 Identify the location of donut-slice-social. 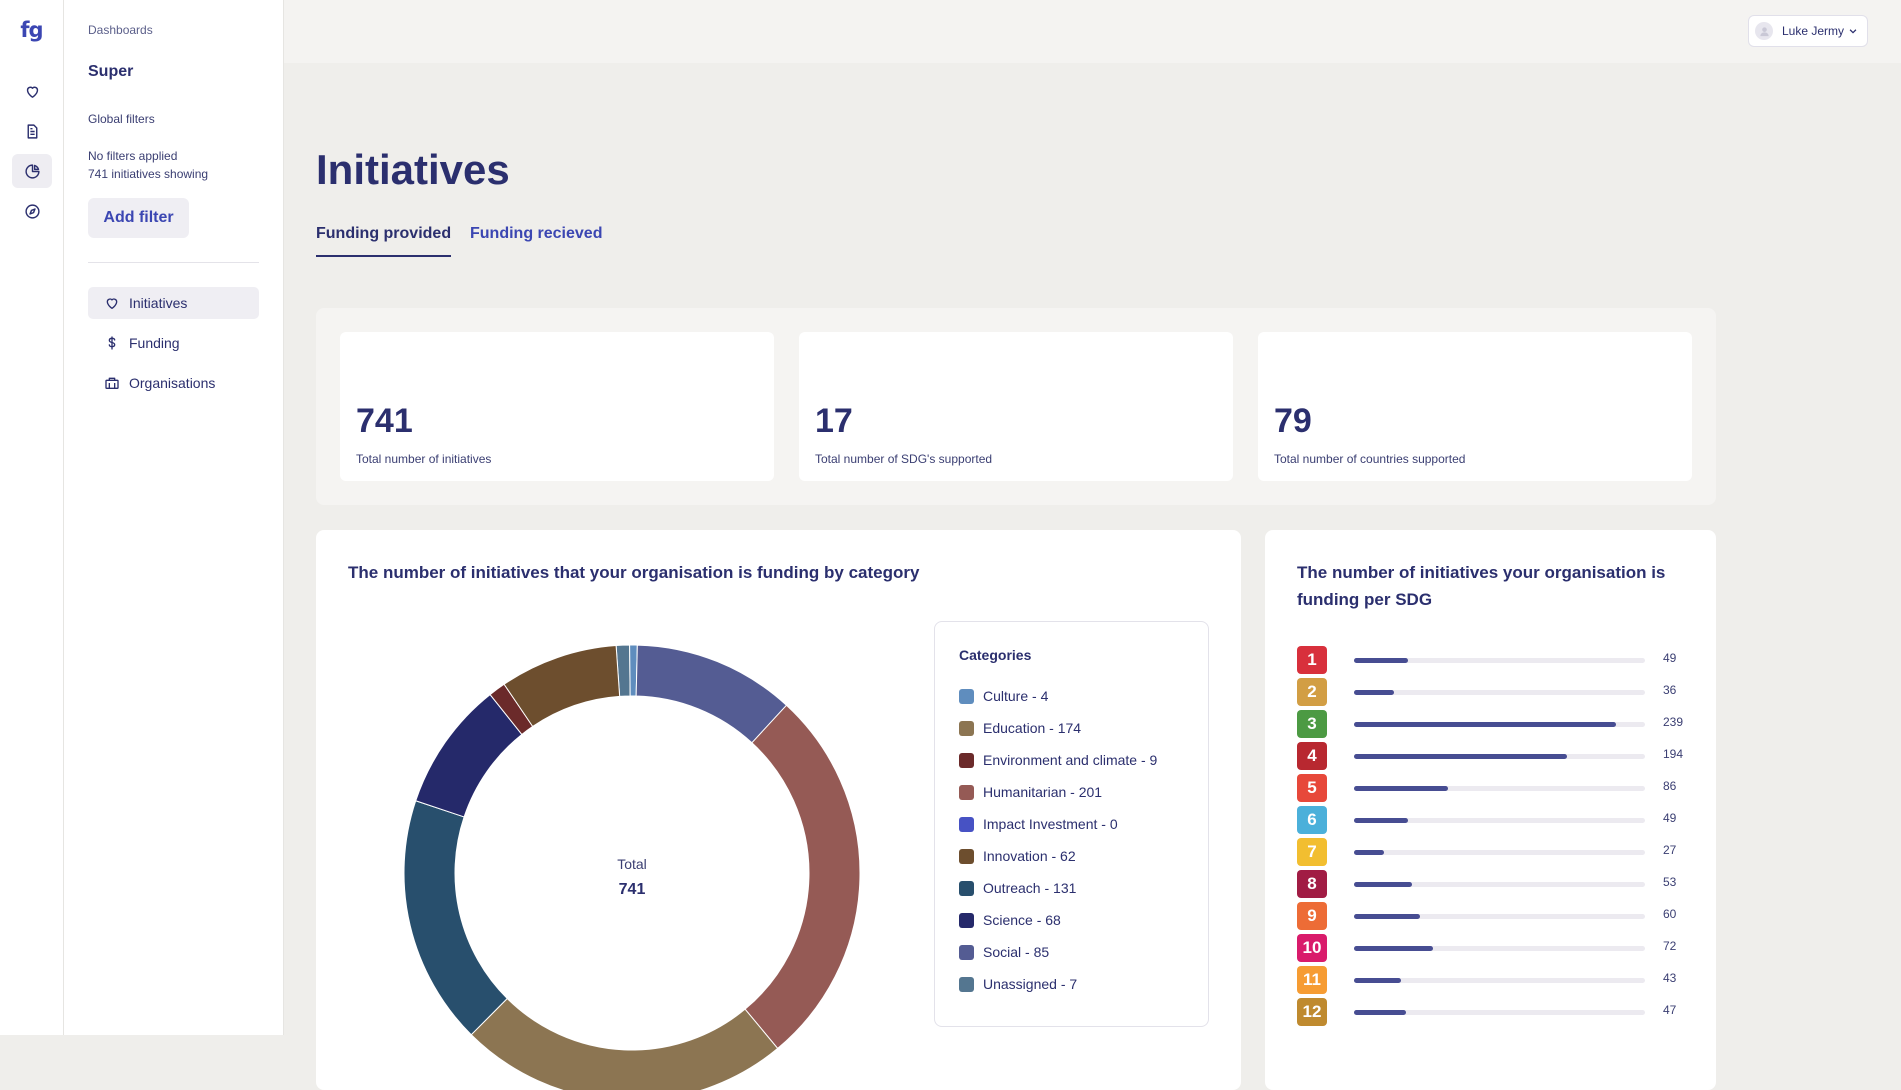
(711, 694).